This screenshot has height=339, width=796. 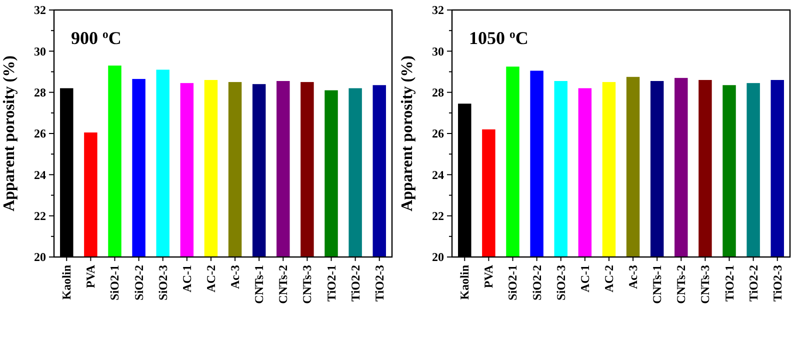 I want to click on text: 900 $^{o}$C, so click(x=96, y=38).